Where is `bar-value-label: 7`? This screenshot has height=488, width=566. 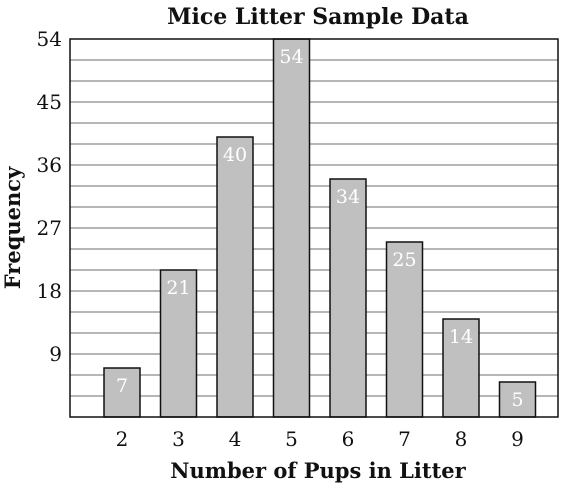 bar-value-label: 7 is located at coordinates (122, 386).